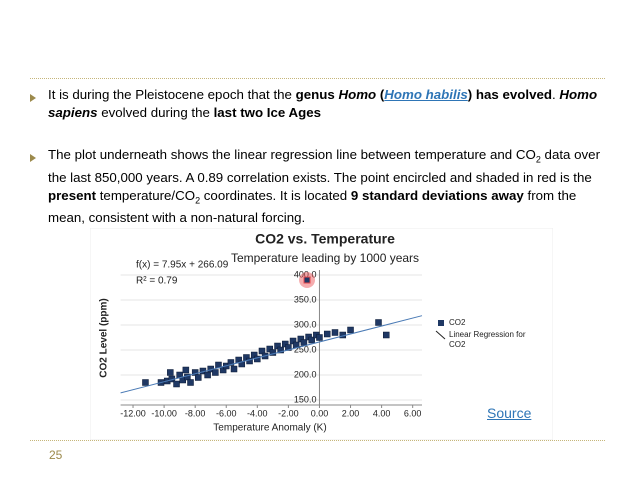 The image size is (638, 478). I want to click on x-tick-label: -10.00, so click(164, 413).